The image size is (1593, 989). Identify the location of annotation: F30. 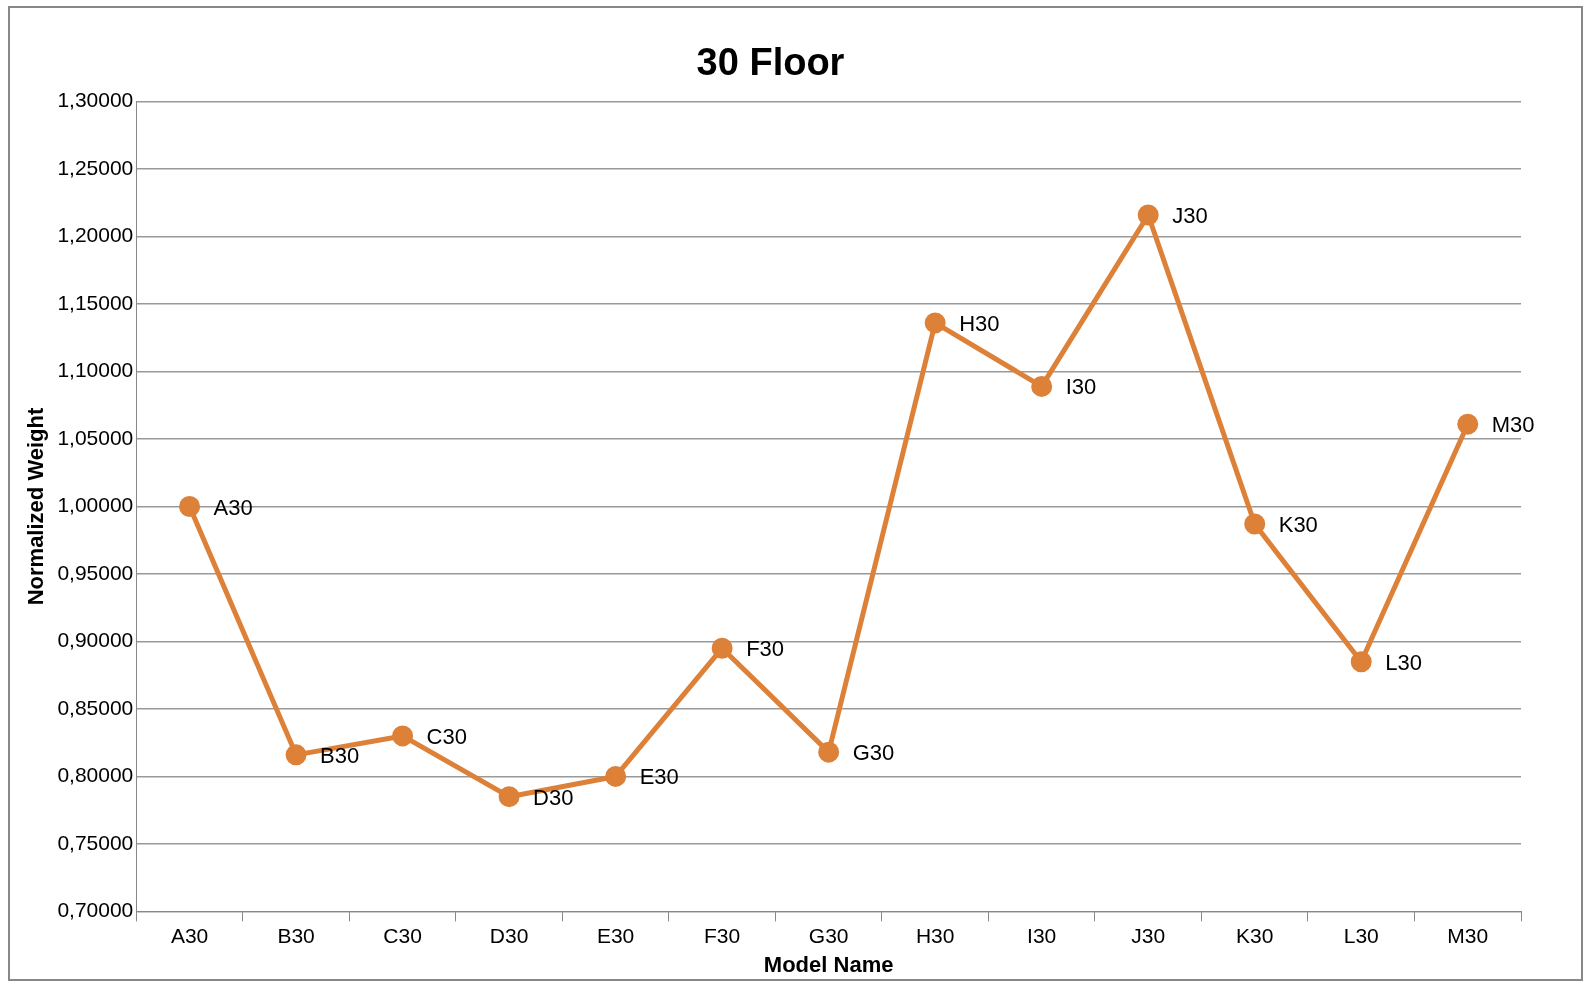
(765, 649).